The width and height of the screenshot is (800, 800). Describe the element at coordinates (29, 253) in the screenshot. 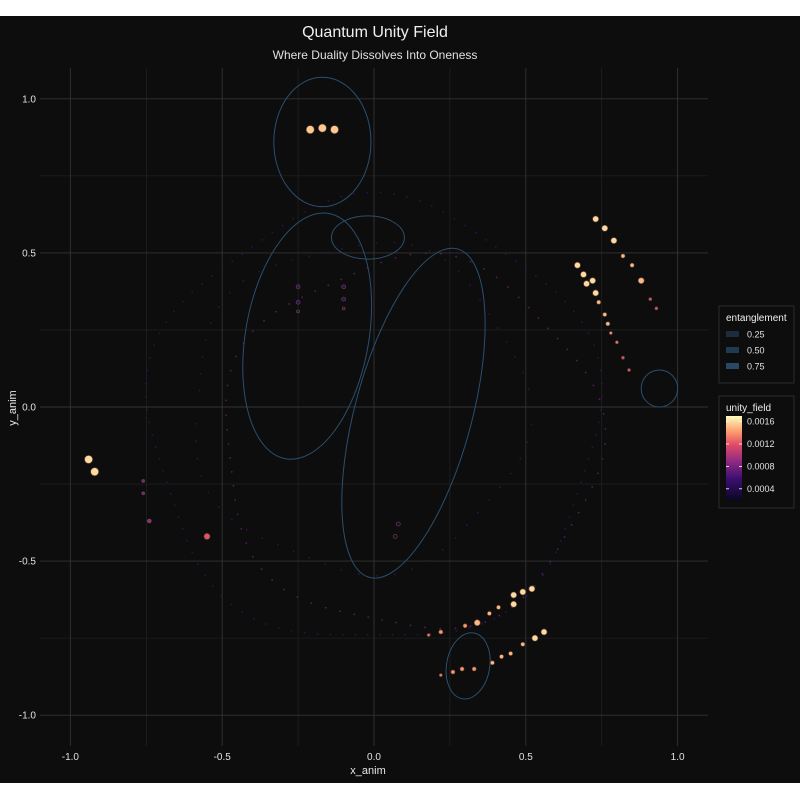

I see `y-tick-label: 0.5` at that location.